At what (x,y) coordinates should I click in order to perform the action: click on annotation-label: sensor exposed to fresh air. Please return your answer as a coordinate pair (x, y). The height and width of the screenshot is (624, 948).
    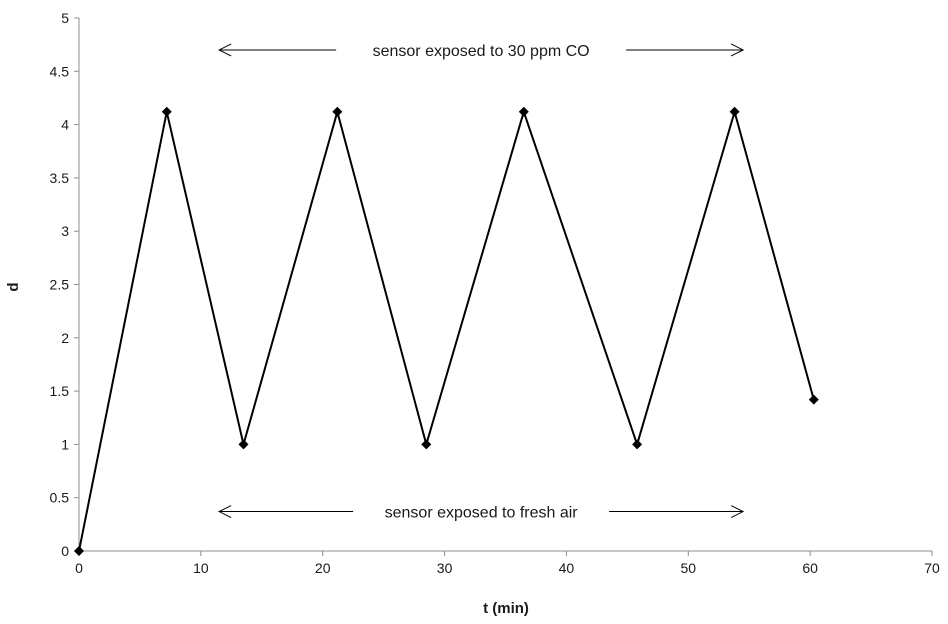
    Looking at the image, I should click on (482, 513).